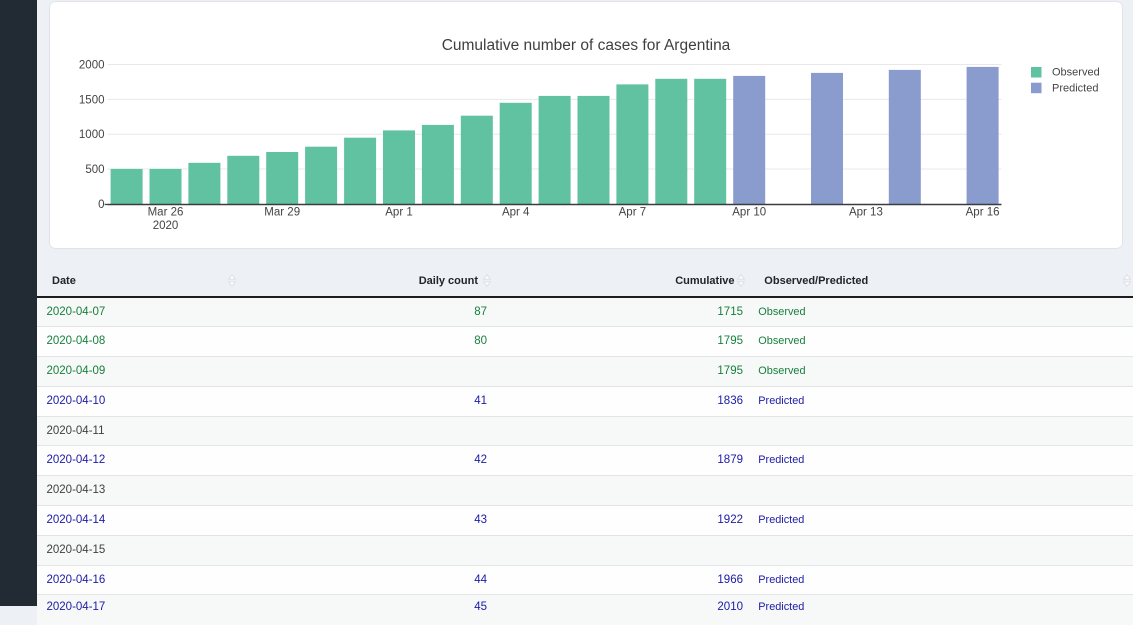 The image size is (1133, 625). What do you see at coordinates (1075, 88) in the screenshot?
I see `svg-text: Predicted` at bounding box center [1075, 88].